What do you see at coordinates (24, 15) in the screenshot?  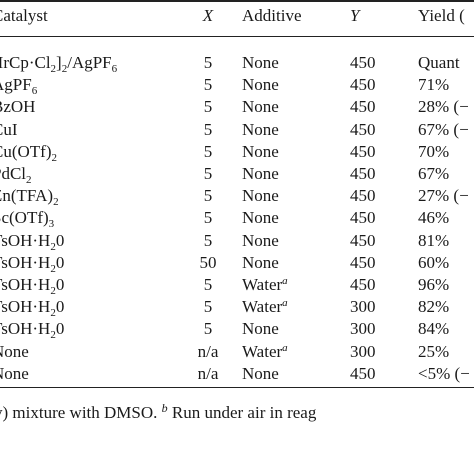 I see `header-catalyst: Catalyst` at bounding box center [24, 15].